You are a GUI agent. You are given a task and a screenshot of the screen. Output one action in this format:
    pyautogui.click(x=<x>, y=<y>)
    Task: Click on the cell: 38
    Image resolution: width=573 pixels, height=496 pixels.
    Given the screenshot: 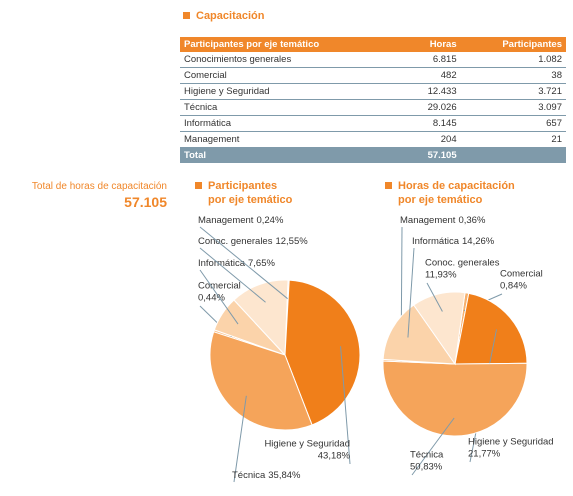 What is the action you would take?
    pyautogui.click(x=513, y=75)
    